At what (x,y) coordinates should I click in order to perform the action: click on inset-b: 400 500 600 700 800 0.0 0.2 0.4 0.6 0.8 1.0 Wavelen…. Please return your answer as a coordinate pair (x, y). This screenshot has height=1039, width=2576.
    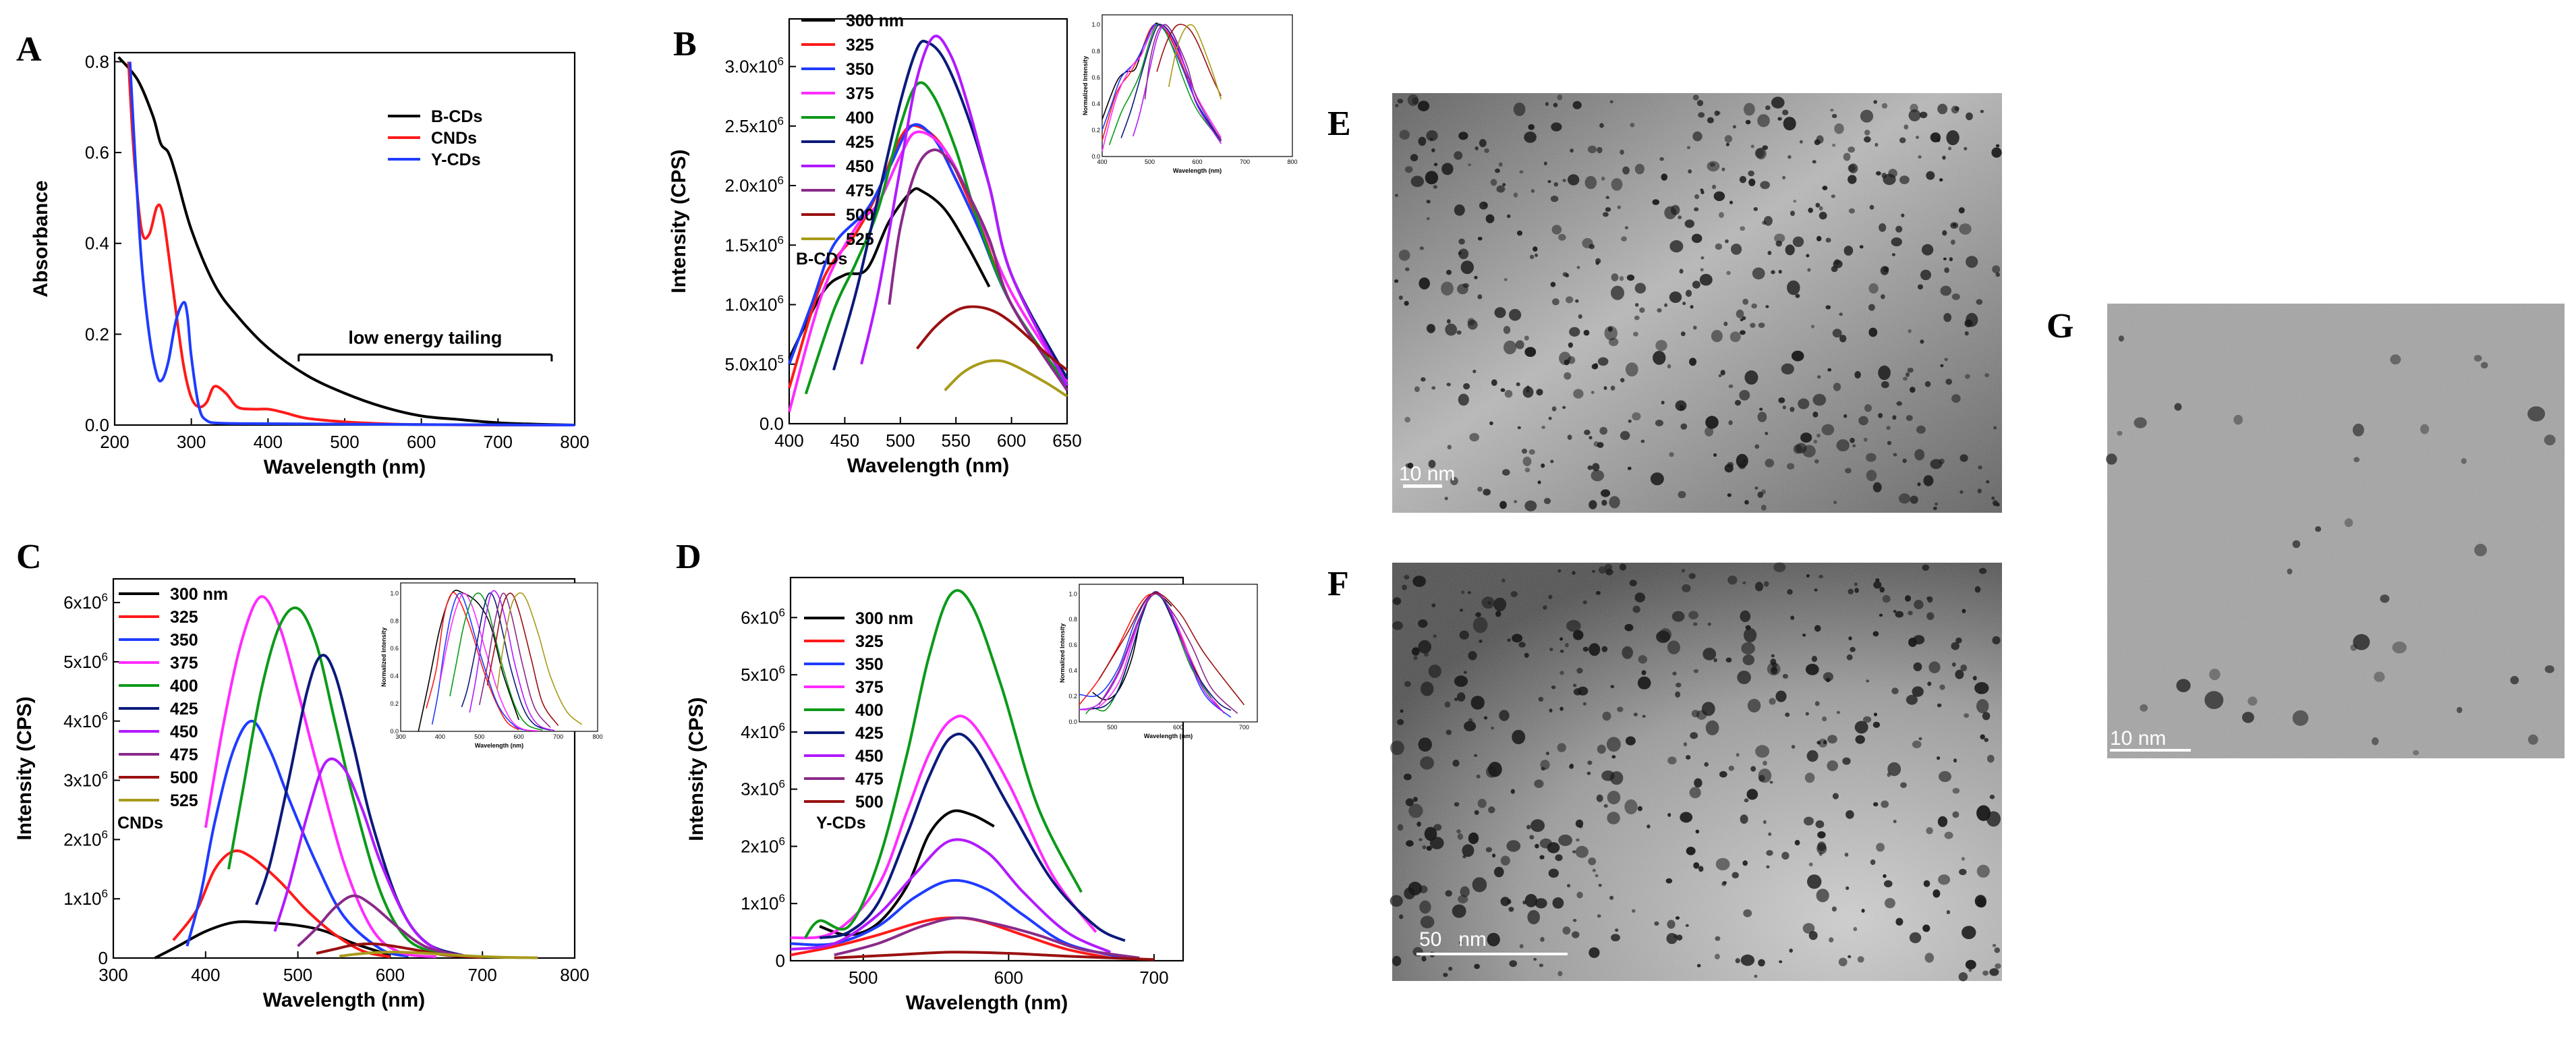
    Looking at the image, I should click on (1190, 94).